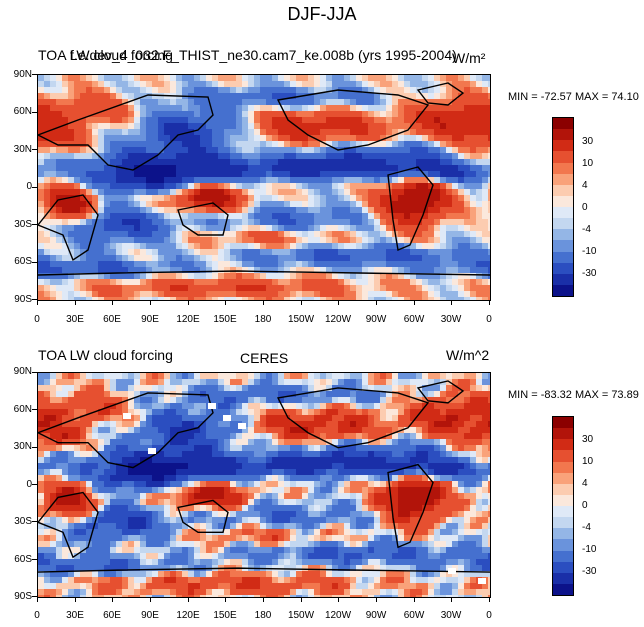  What do you see at coordinates (322, 14) in the screenshot?
I see `figure-title: DJF-JJA` at bounding box center [322, 14].